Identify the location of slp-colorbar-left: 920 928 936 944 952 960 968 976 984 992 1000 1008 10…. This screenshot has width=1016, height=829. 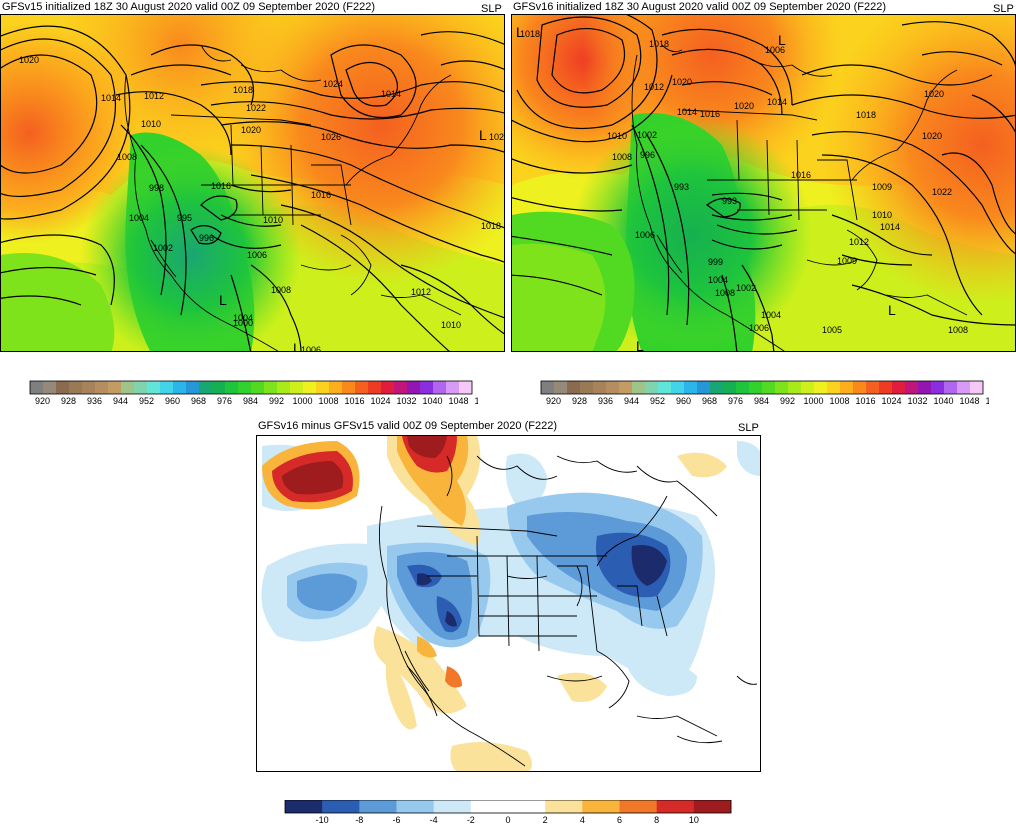
(261, 395).